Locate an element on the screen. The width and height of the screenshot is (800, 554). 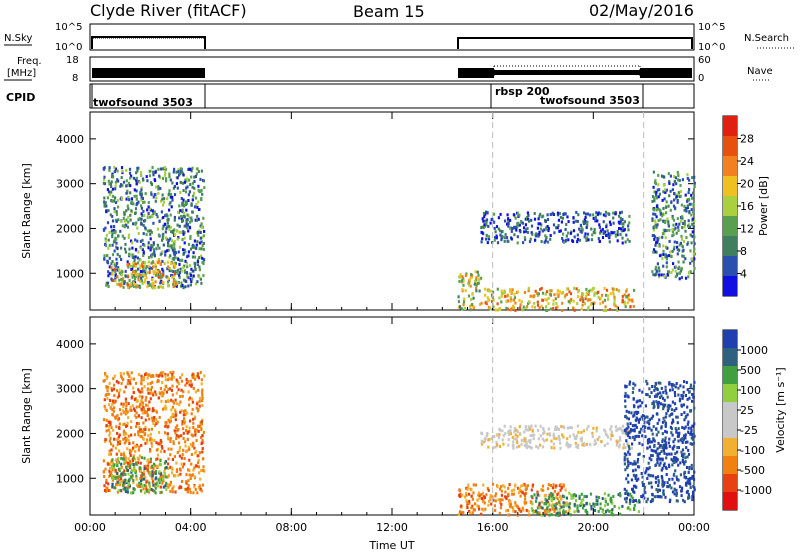
nave-tick-bottom: 0 is located at coordinates (701, 78).